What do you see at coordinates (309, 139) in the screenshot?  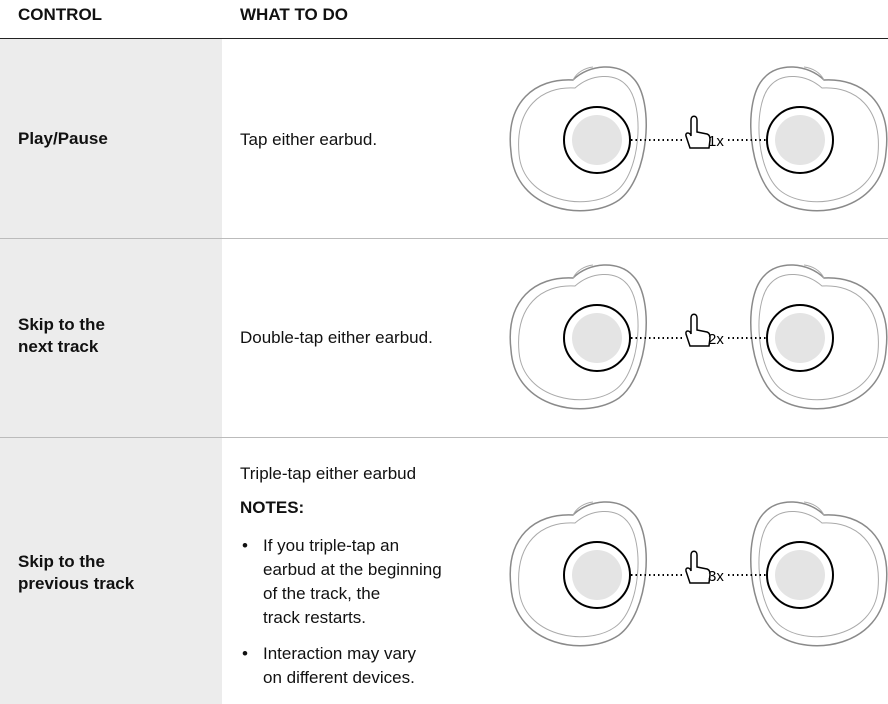 I see `action-text: Tap either earbud.` at bounding box center [309, 139].